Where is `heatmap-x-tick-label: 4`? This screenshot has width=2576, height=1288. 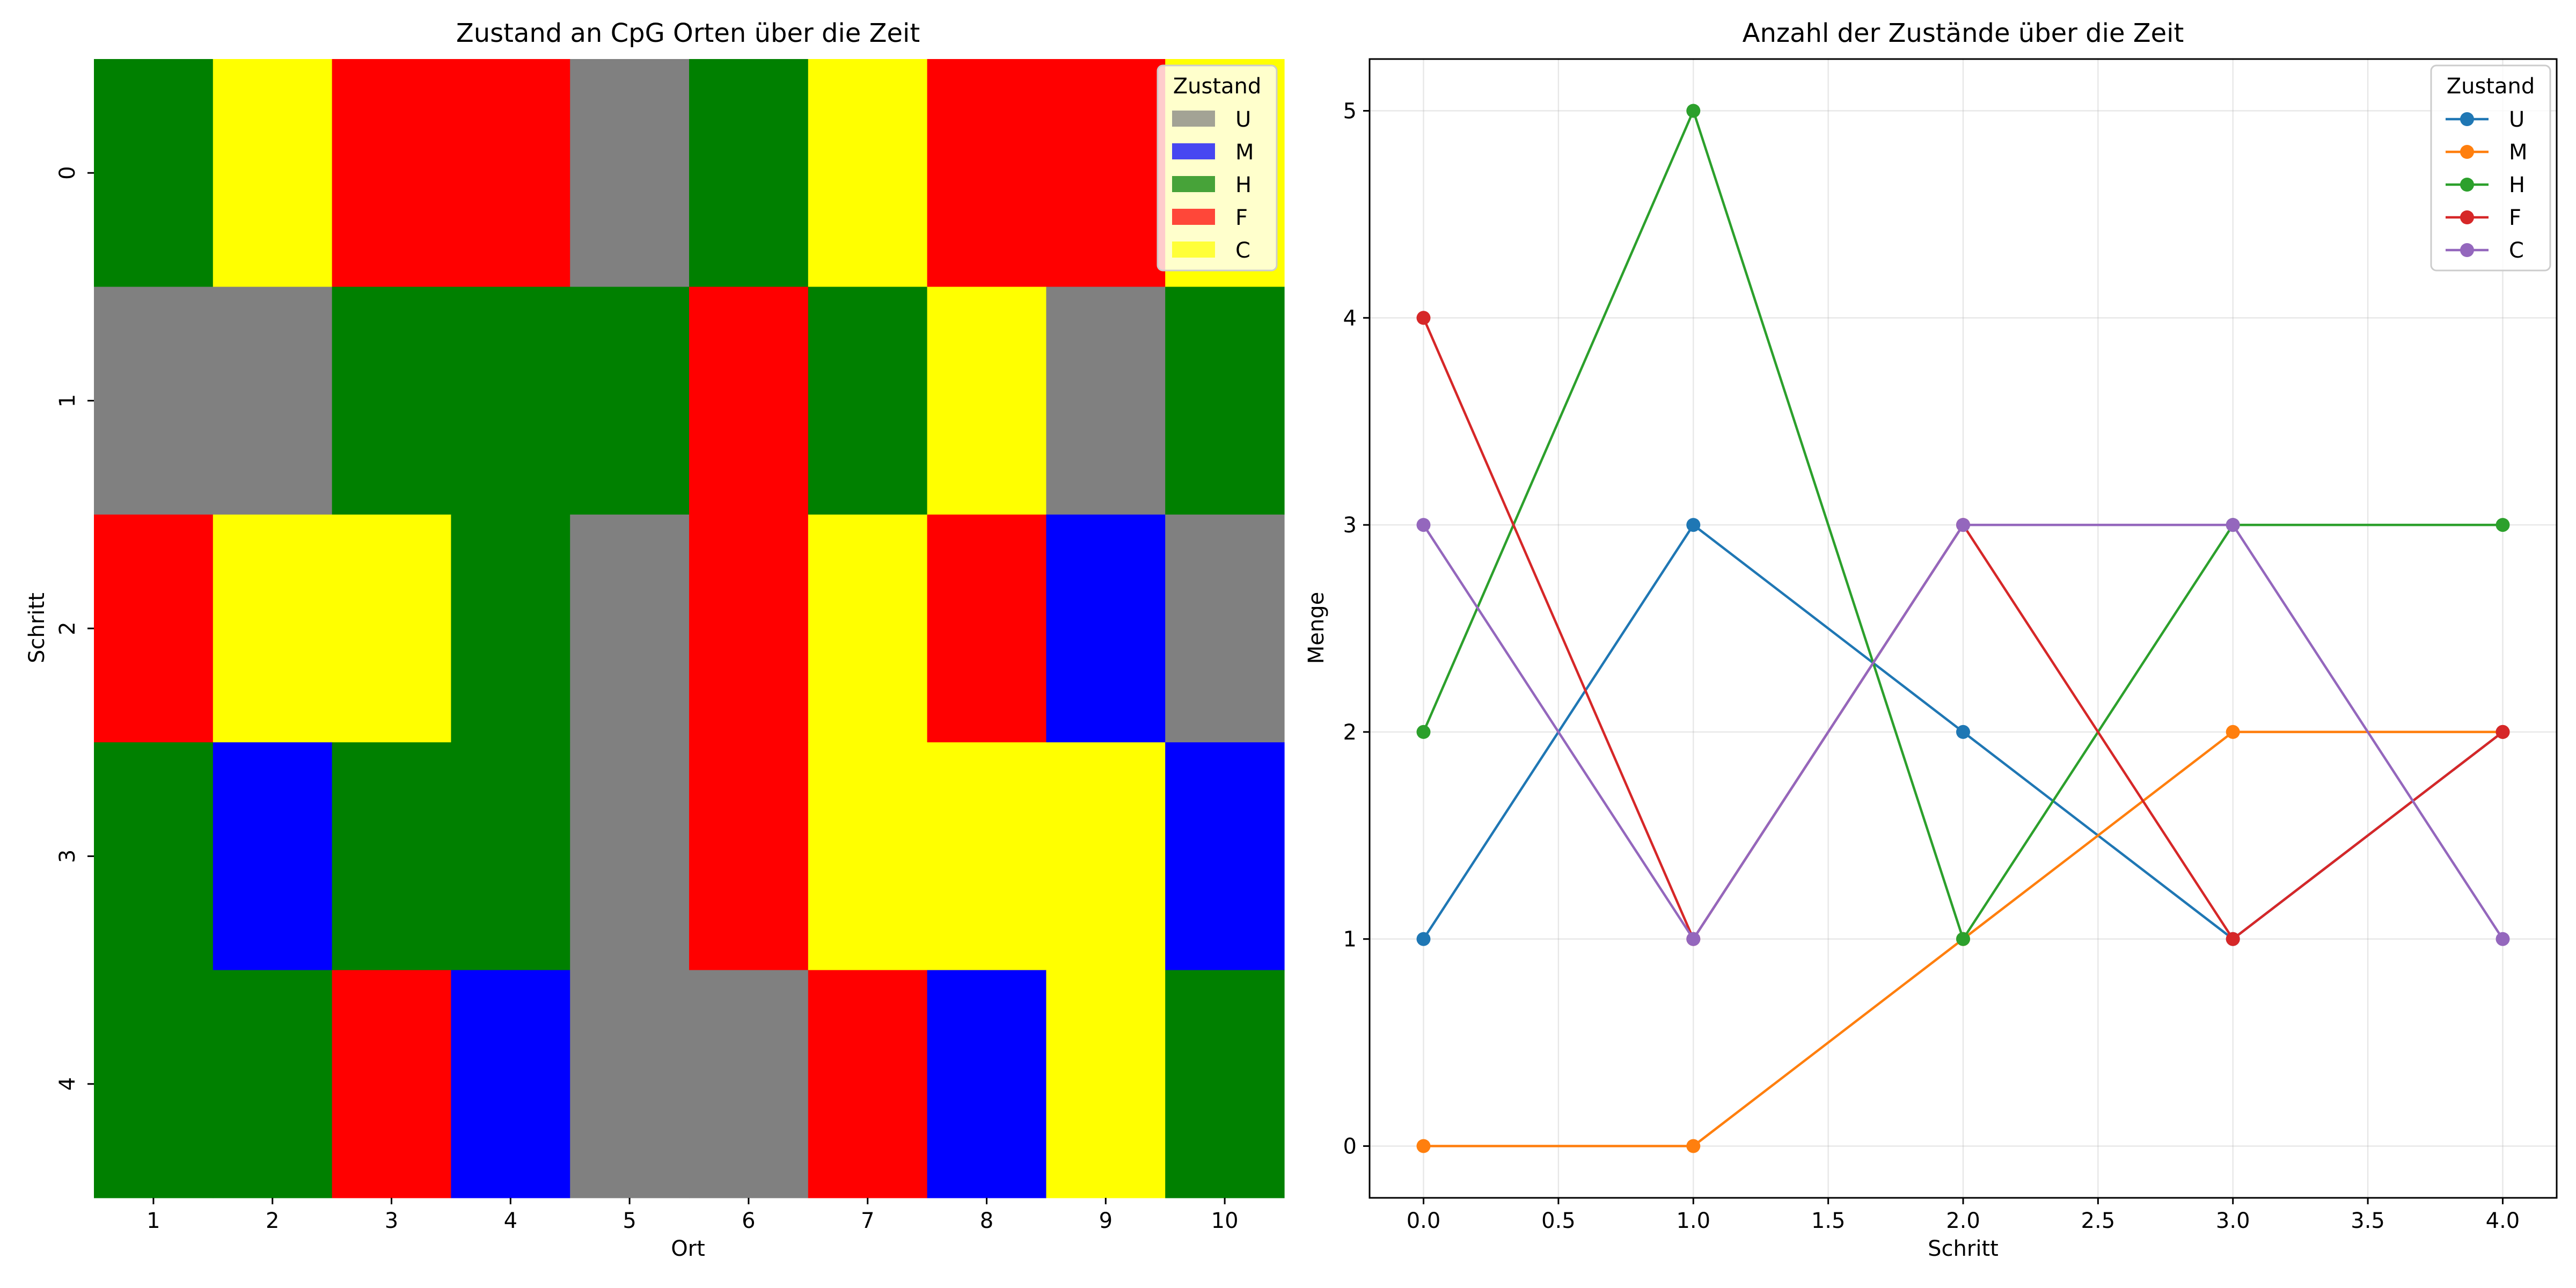 heatmap-x-tick-label: 4 is located at coordinates (510, 1221).